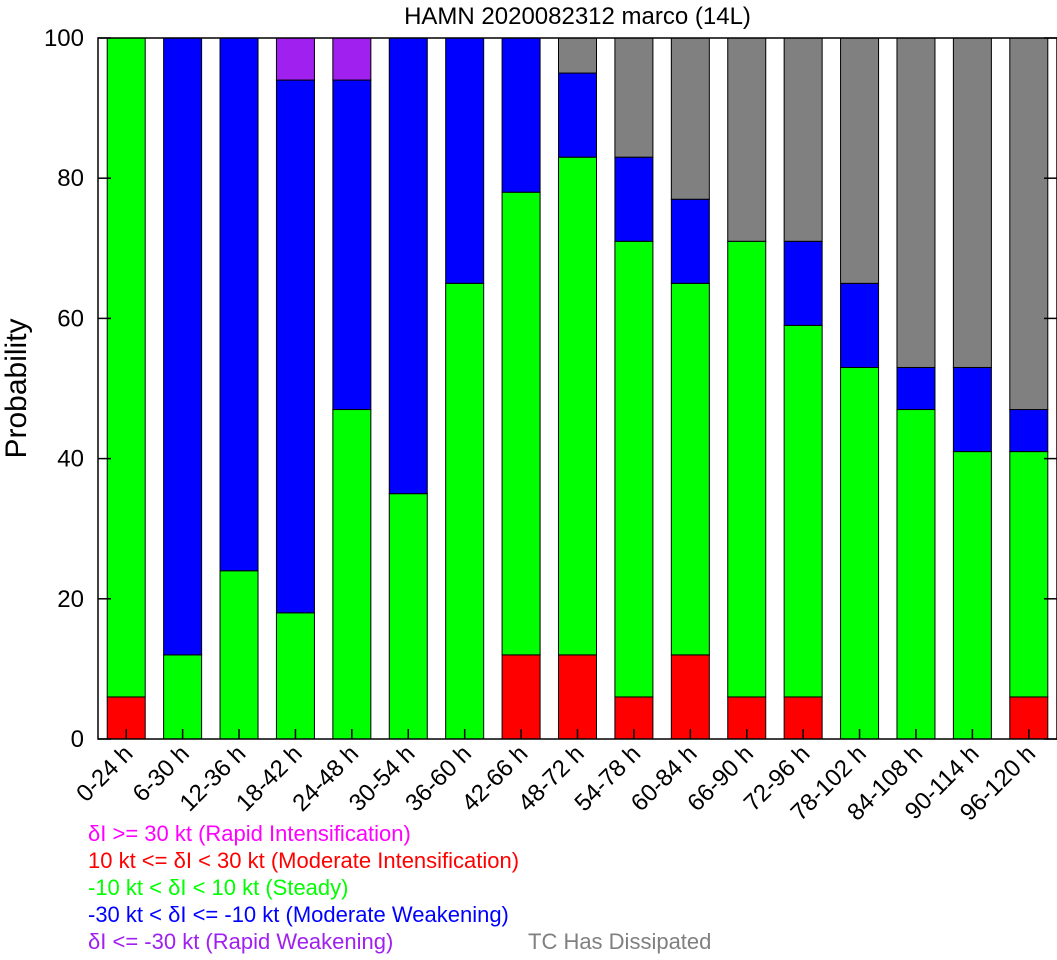 Image resolution: width=1057 pixels, height=960 pixels. I want to click on y-tick-label: 0, so click(77, 739).